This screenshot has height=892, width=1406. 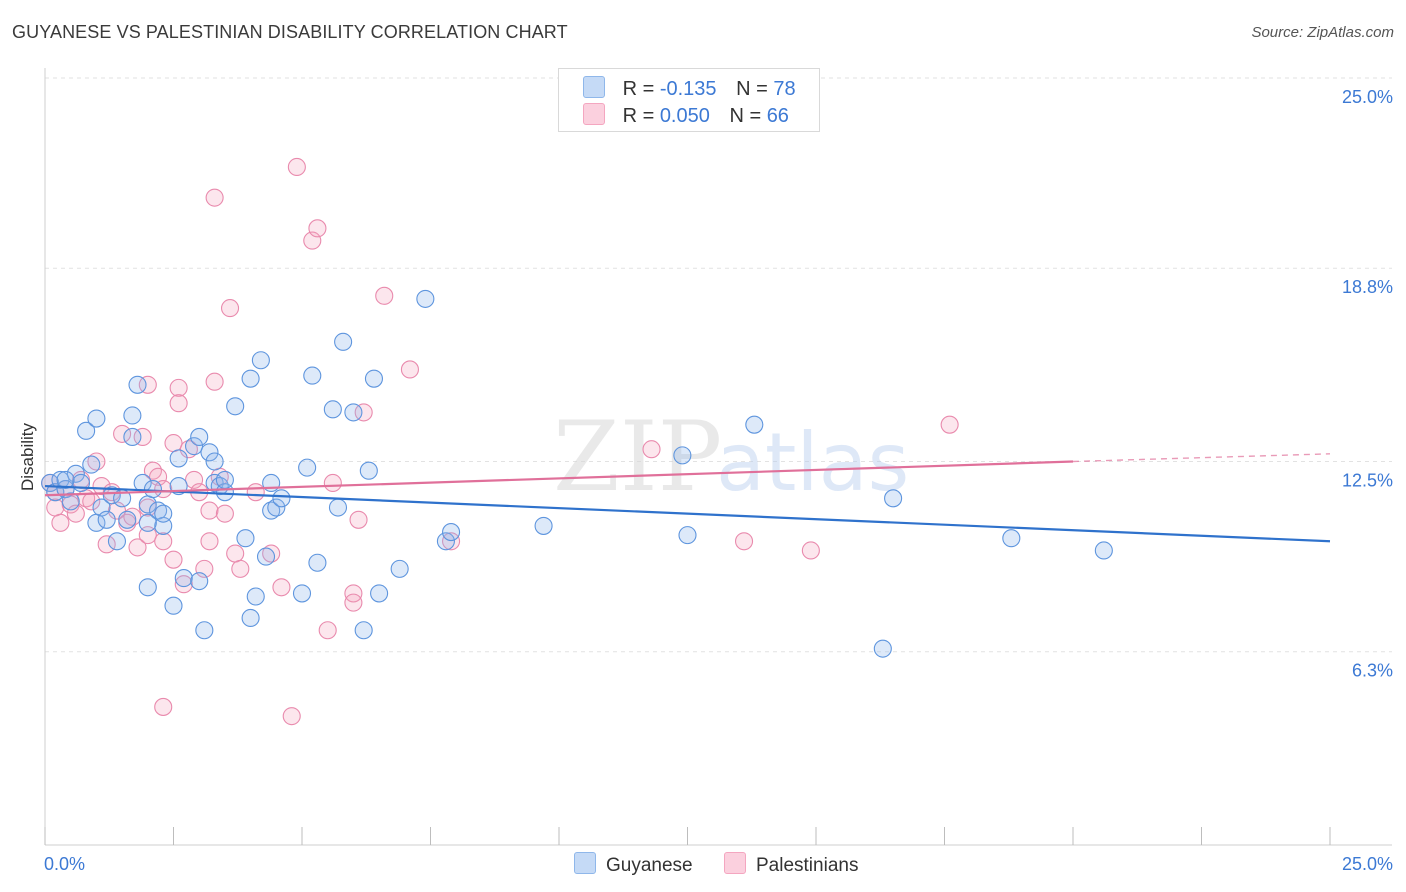 What do you see at coordinates (731, 457) in the screenshot?
I see `watermark: ZIP atlas` at bounding box center [731, 457].